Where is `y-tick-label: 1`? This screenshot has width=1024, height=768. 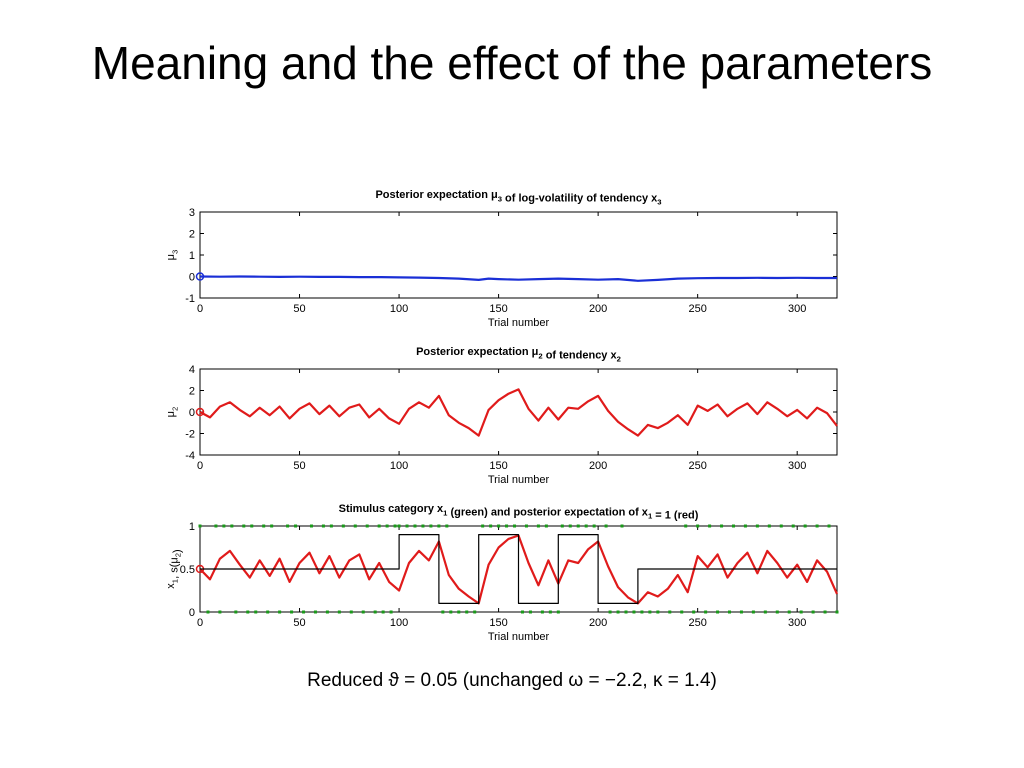
y-tick-label: 1 is located at coordinates (192, 527).